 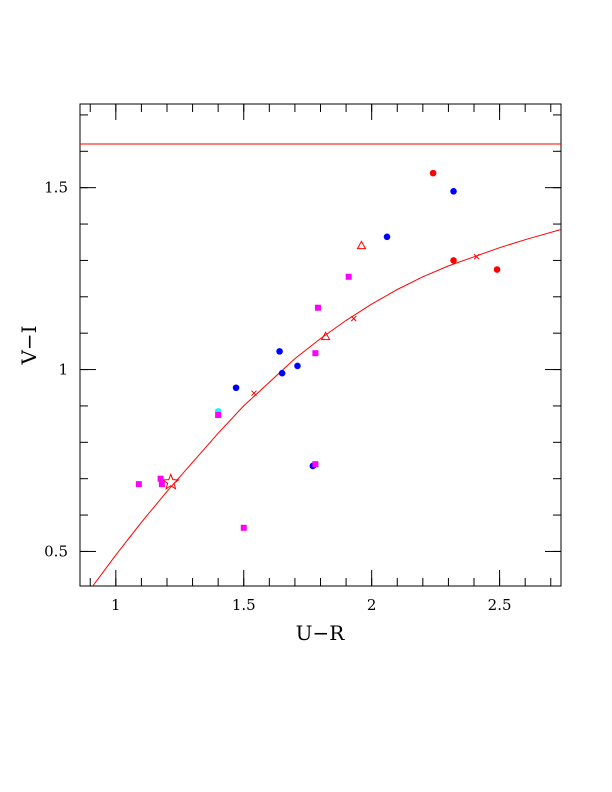 I want to click on y-tick-label: 1.5, so click(x=56, y=188).